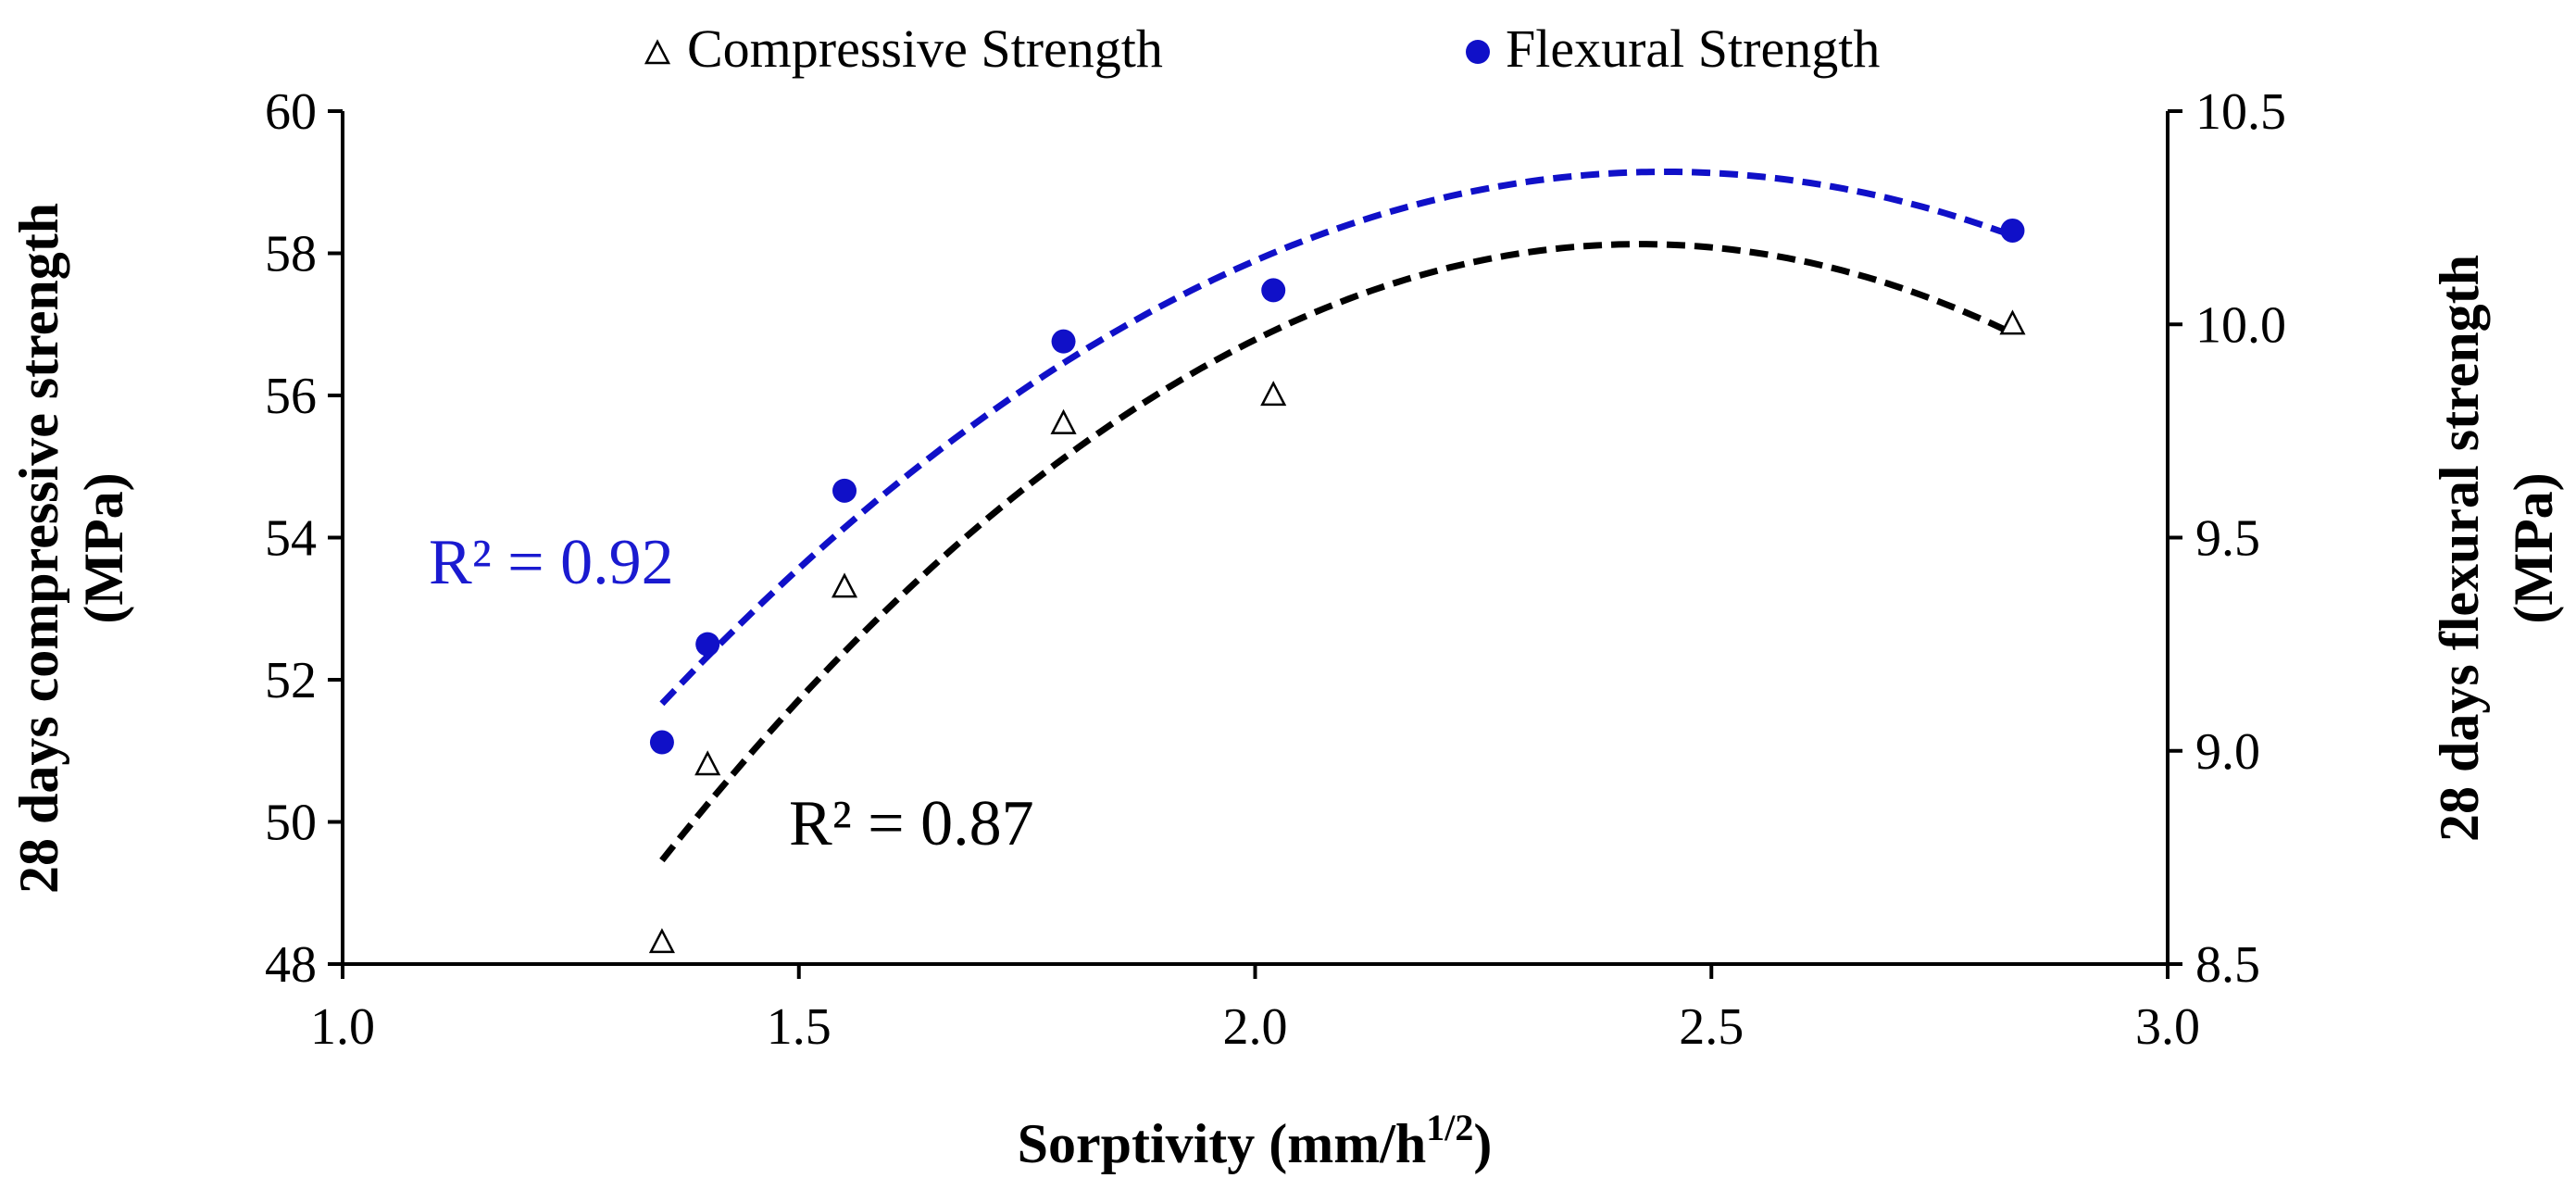 The image size is (2576, 1203). I want to click on y-right-tick-label: 9.5, so click(2228, 539).